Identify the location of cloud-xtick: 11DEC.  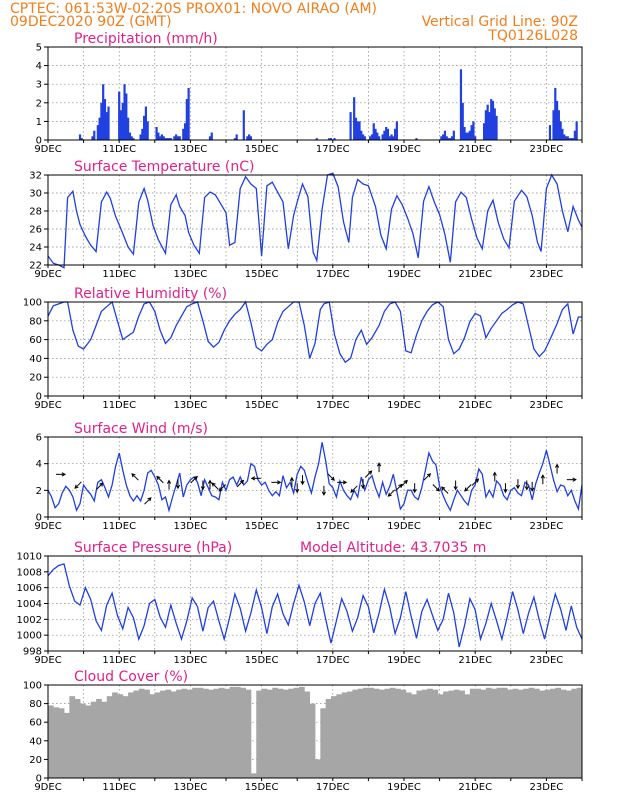
(119, 787).